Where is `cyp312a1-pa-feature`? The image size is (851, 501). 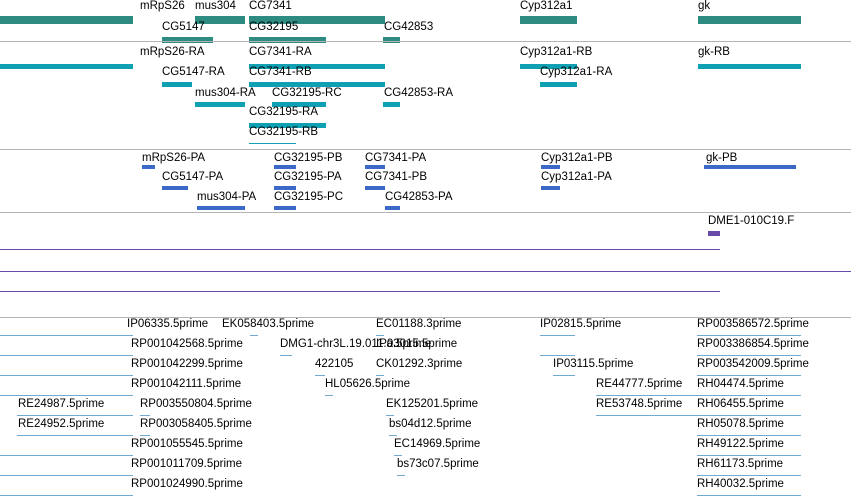 cyp312a1-pa-feature is located at coordinates (550, 188).